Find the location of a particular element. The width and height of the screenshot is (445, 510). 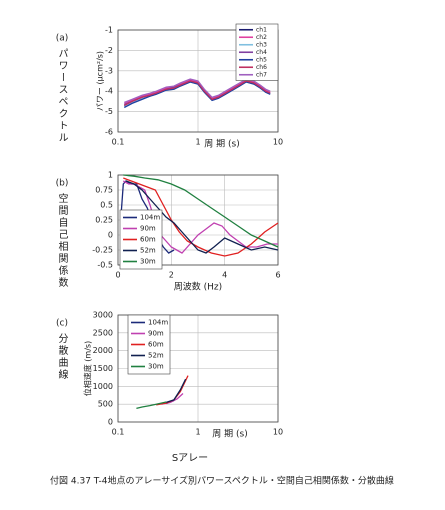

y-tick-label: 3000 is located at coordinates (103, 315).